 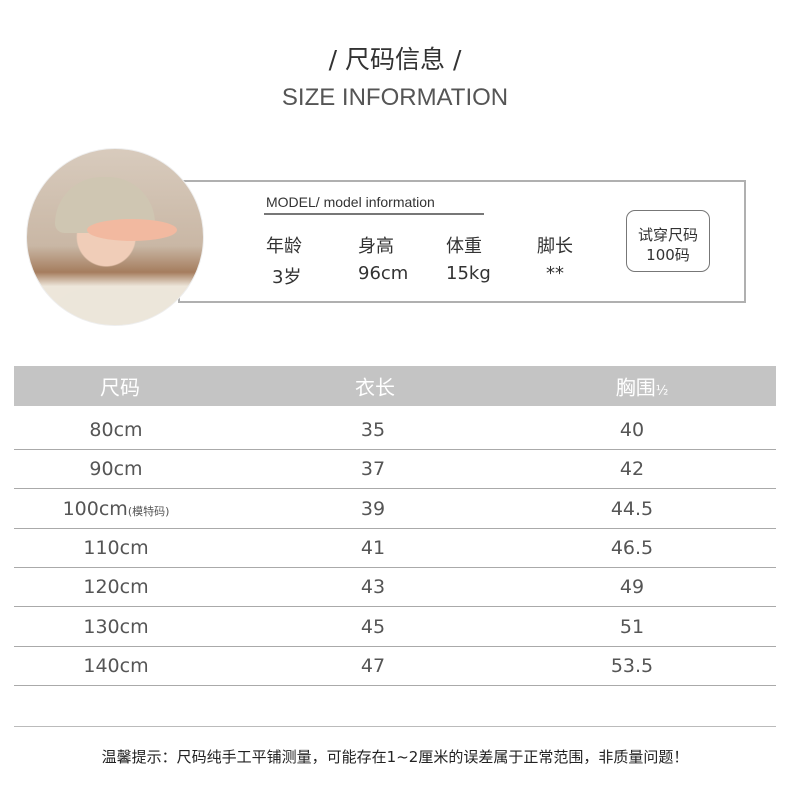 I want to click on tryon-size-badge: 试穿尺码 100码, so click(x=668, y=241).